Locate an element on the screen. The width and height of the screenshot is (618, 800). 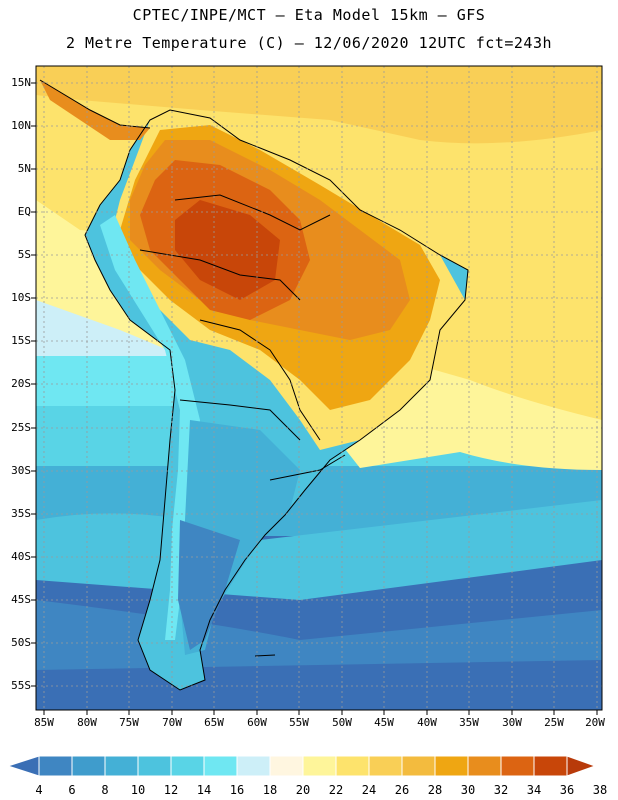
lat-label: 25S is located at coordinates (21, 427).